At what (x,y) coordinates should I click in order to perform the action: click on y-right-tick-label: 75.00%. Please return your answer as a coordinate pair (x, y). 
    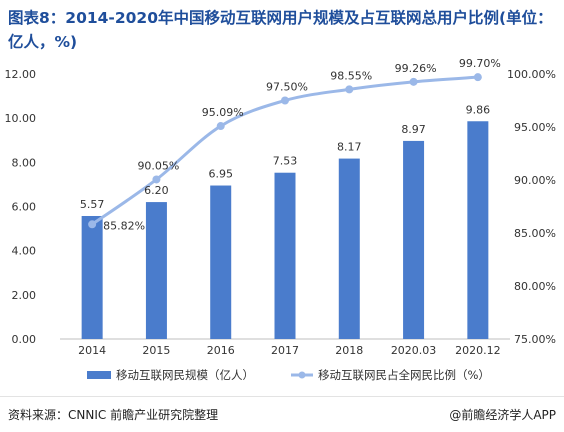
    Looking at the image, I should click on (535, 339).